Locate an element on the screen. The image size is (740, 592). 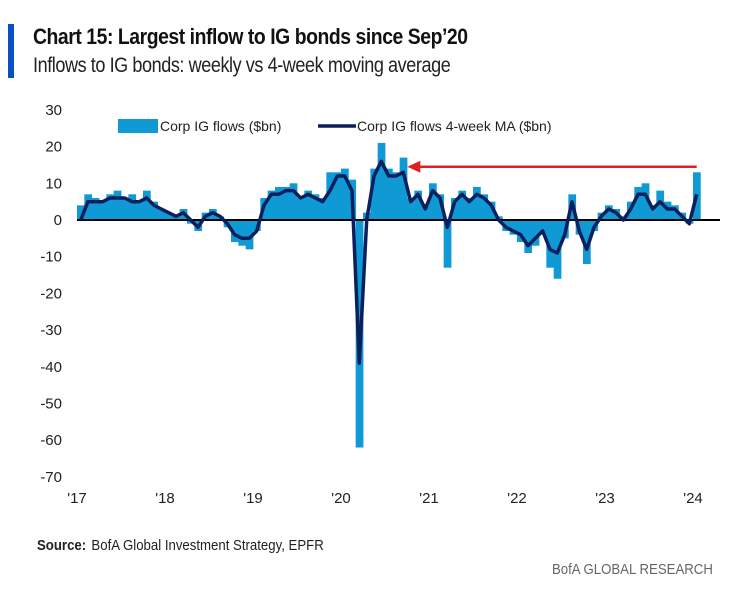
brand-footer: BofA GLOBAL RESEARCH is located at coordinates (632, 569).